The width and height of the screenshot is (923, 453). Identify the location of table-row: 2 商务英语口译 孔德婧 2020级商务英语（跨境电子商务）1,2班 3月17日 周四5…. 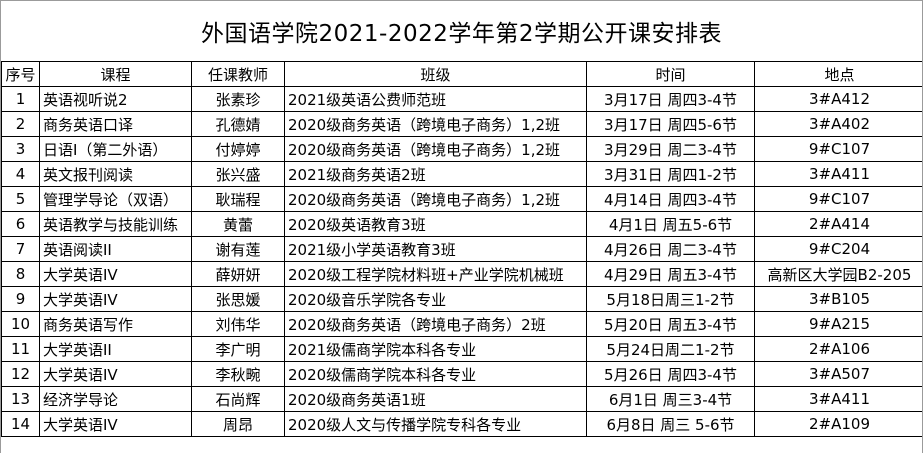
(461, 124).